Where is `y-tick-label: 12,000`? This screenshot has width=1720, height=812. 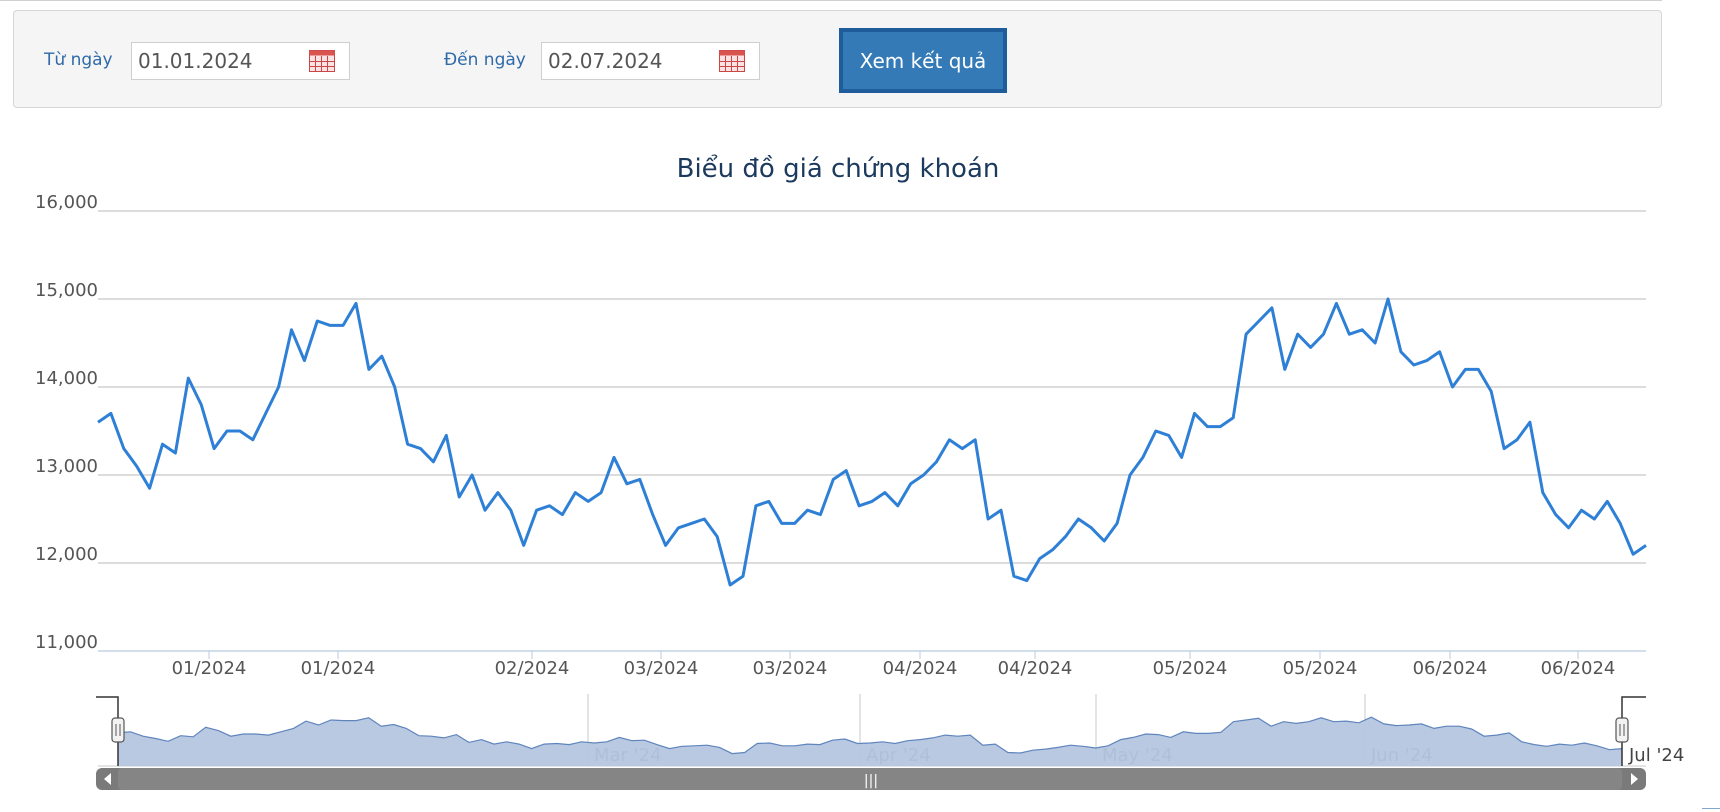 y-tick-label: 12,000 is located at coordinates (66, 554).